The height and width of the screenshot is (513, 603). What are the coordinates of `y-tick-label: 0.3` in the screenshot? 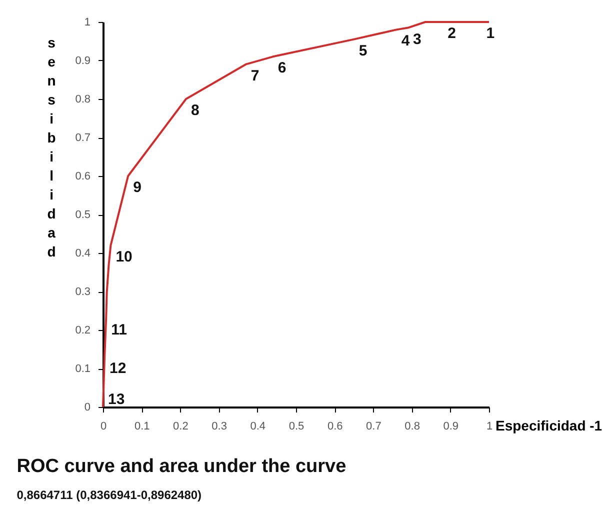 It's located at (82, 292).